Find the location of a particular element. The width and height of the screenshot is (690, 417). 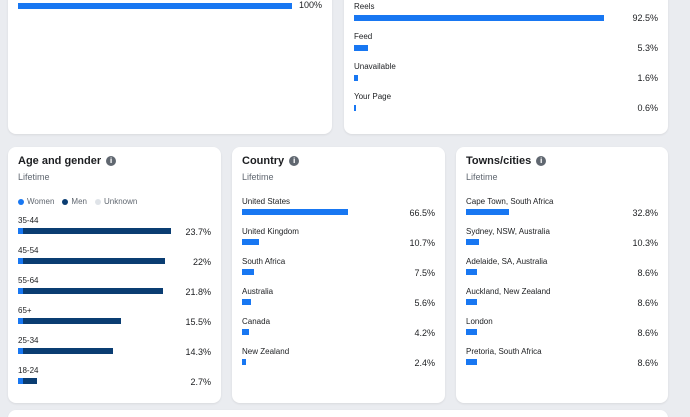

age-gender-legend: Women Men Unknown is located at coordinates (77, 201).